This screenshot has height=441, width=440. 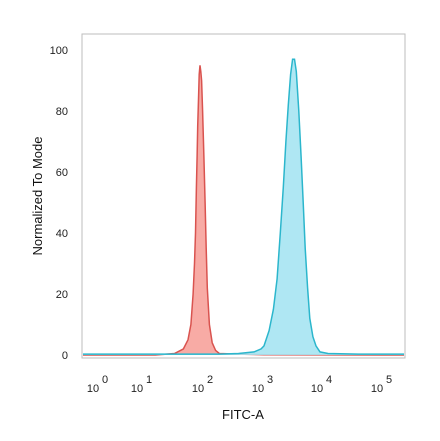 What do you see at coordinates (105, 380) in the screenshot?
I see `x-tick-exponent: 0` at bounding box center [105, 380].